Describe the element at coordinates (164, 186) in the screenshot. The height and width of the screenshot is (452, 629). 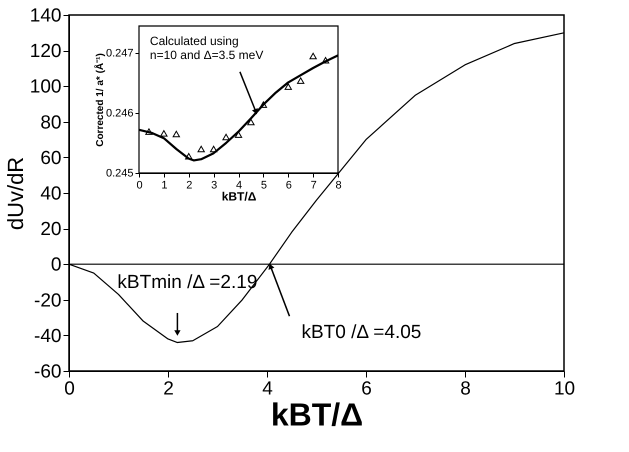
I see `x-tick-label: 1` at that location.